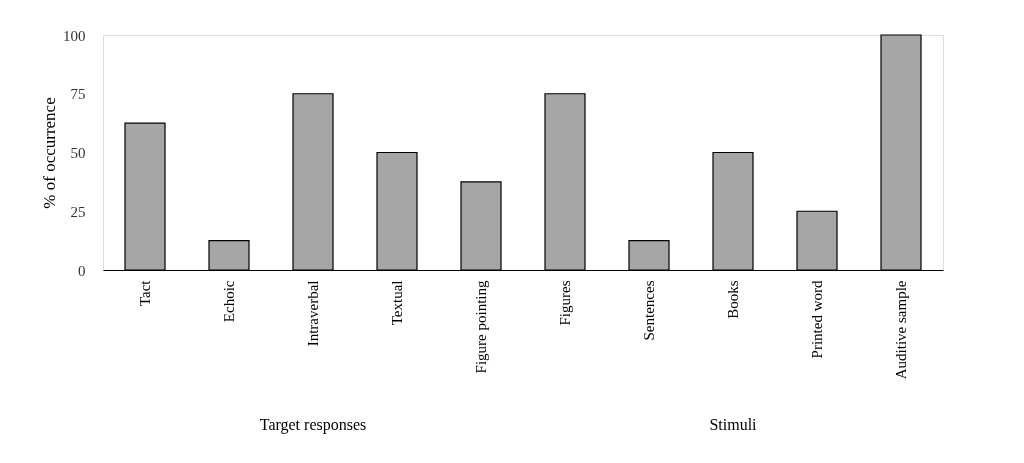  I want to click on x-tick-label: Echoic, so click(229, 301).